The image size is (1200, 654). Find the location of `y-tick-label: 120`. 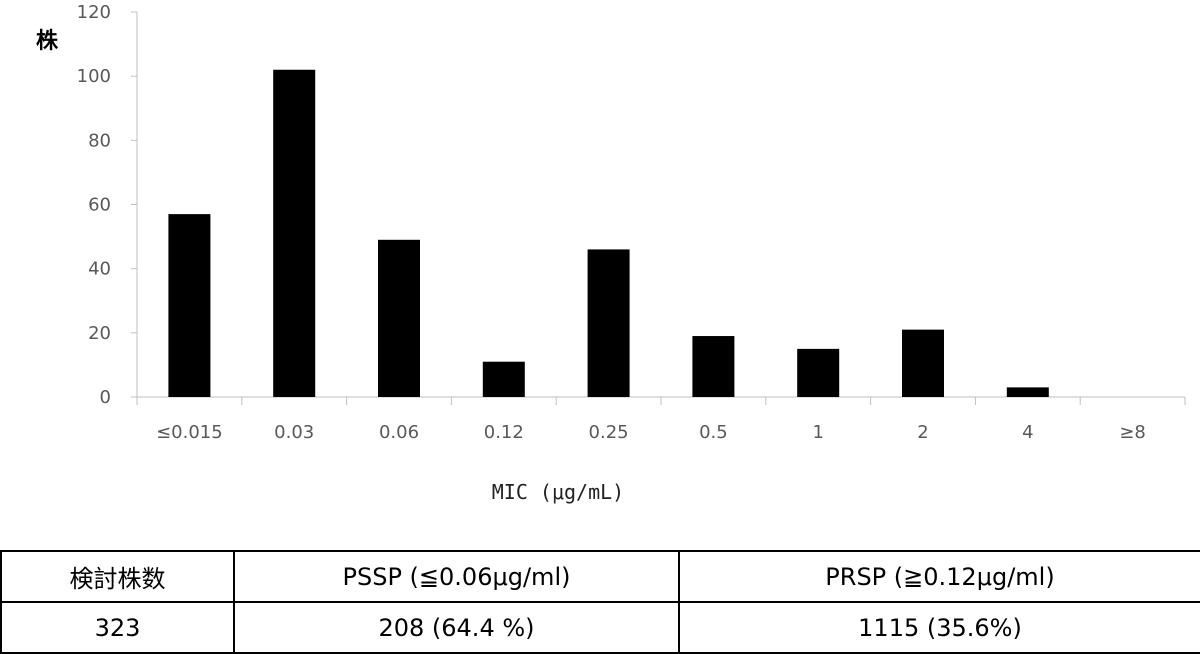

y-tick-label: 120 is located at coordinates (94, 12).